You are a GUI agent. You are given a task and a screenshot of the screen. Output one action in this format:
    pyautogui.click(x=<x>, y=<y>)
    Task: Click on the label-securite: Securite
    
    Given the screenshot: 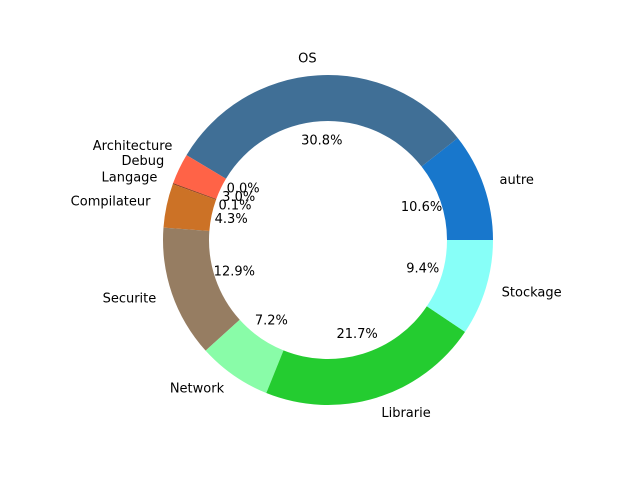 What is the action you would take?
    pyautogui.click(x=130, y=298)
    